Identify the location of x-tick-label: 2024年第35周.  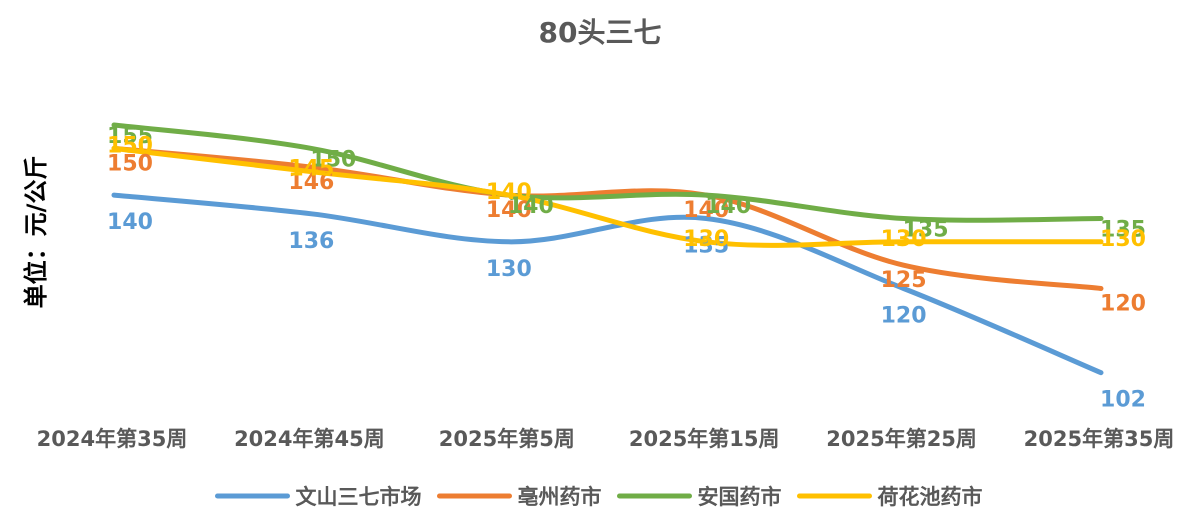
(112, 439).